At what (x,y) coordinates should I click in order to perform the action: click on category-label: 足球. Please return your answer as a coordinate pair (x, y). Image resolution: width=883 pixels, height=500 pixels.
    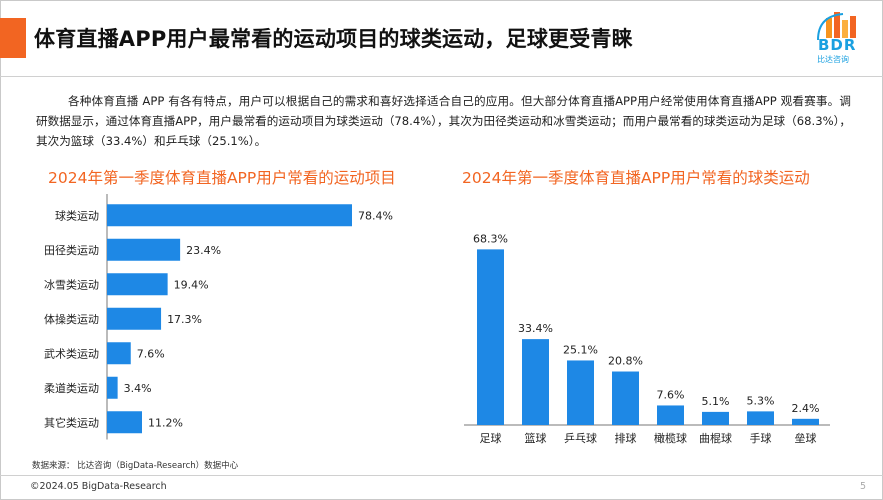
    Looking at the image, I should click on (491, 438).